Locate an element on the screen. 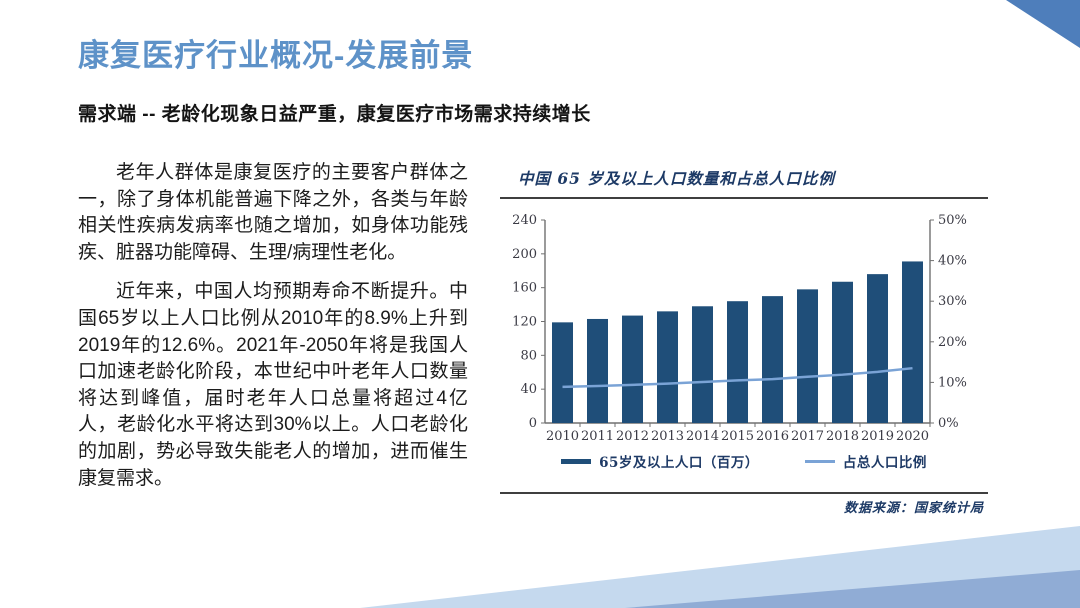 The image size is (1080, 608). svg-text: 80 is located at coordinates (528, 355).